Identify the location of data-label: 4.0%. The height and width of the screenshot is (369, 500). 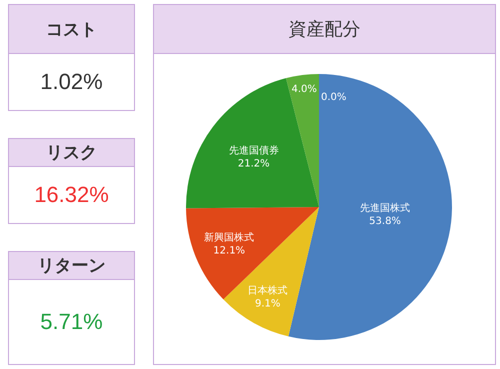
(304, 90).